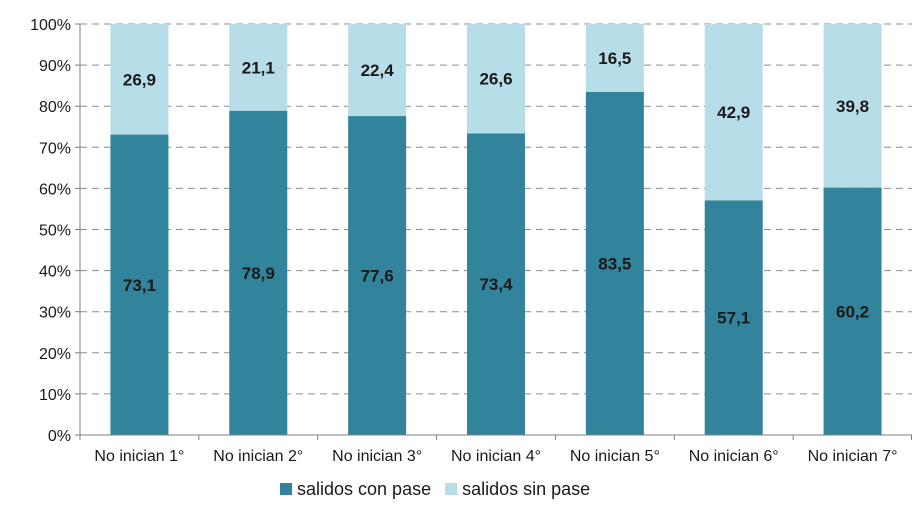 Image resolution: width=912 pixels, height=512 pixels. What do you see at coordinates (55, 148) in the screenshot?
I see `y-tick-label: 70%` at bounding box center [55, 148].